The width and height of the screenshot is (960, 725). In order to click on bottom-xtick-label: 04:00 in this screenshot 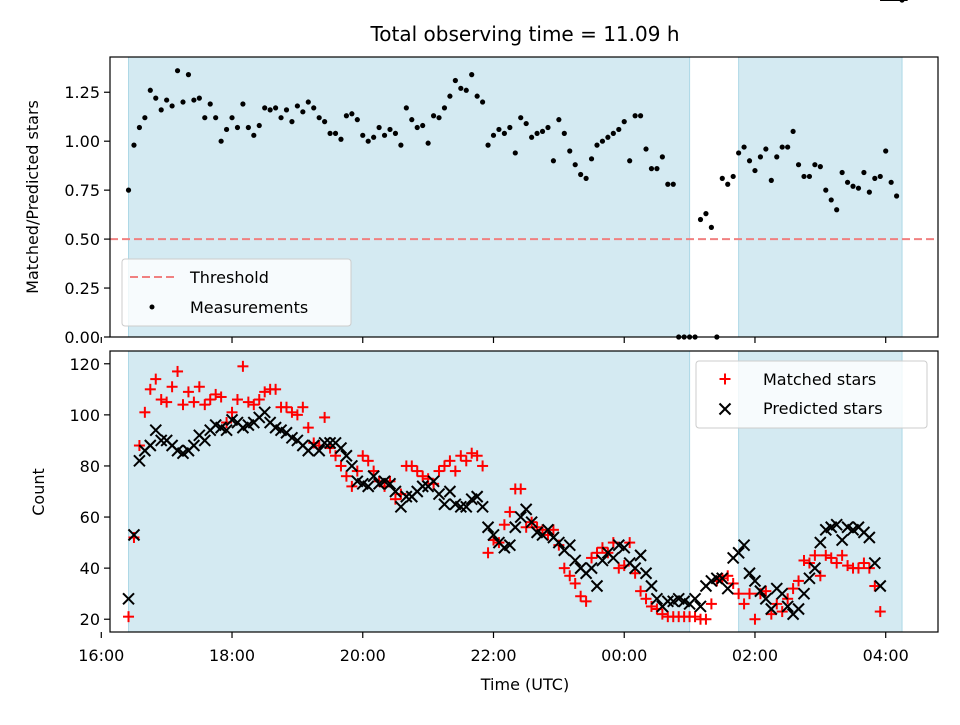, I will do `click(886, 655)`.